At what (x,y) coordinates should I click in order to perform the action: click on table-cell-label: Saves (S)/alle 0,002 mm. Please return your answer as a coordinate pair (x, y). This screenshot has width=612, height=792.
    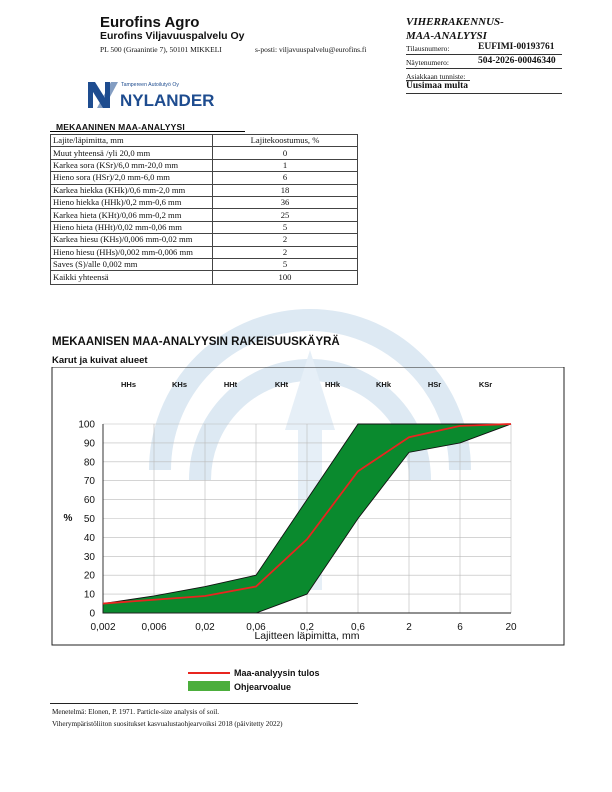
    Looking at the image, I should click on (131, 264).